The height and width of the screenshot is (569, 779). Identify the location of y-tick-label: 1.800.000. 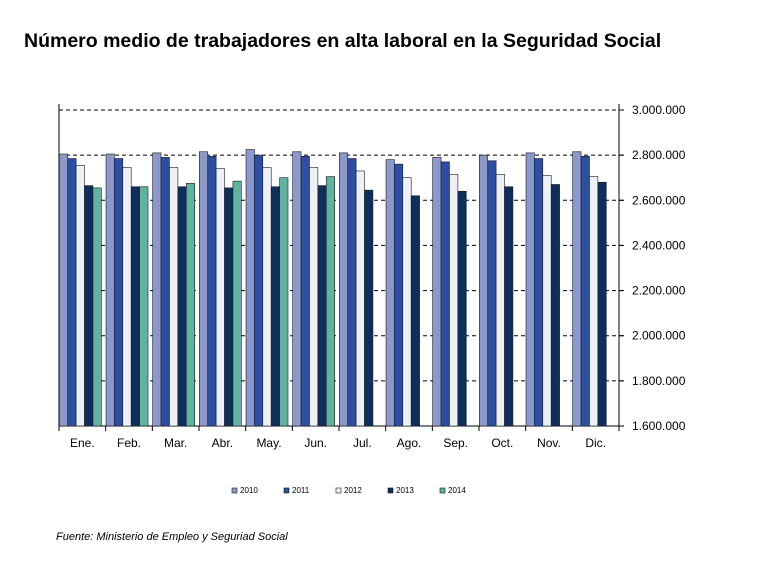
(659, 381).